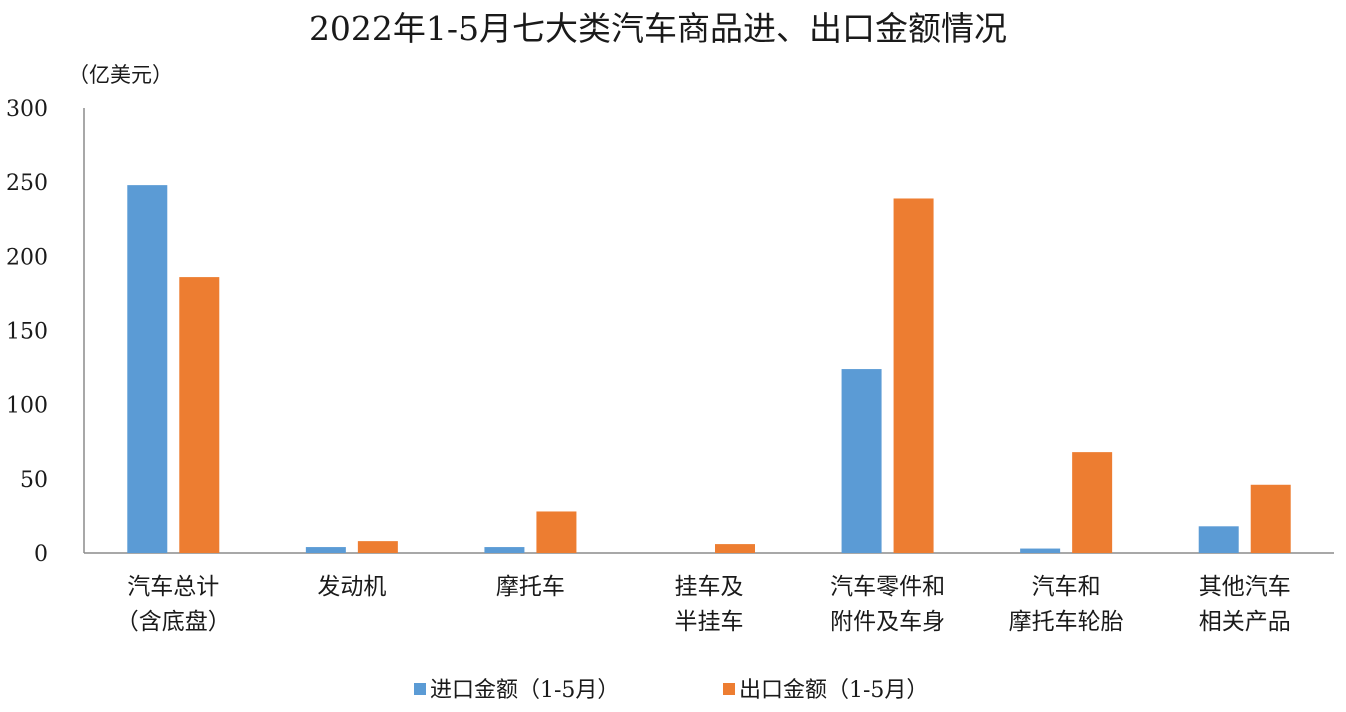  What do you see at coordinates (1066, 587) in the screenshot?
I see `category-label: 汽车和` at bounding box center [1066, 587].